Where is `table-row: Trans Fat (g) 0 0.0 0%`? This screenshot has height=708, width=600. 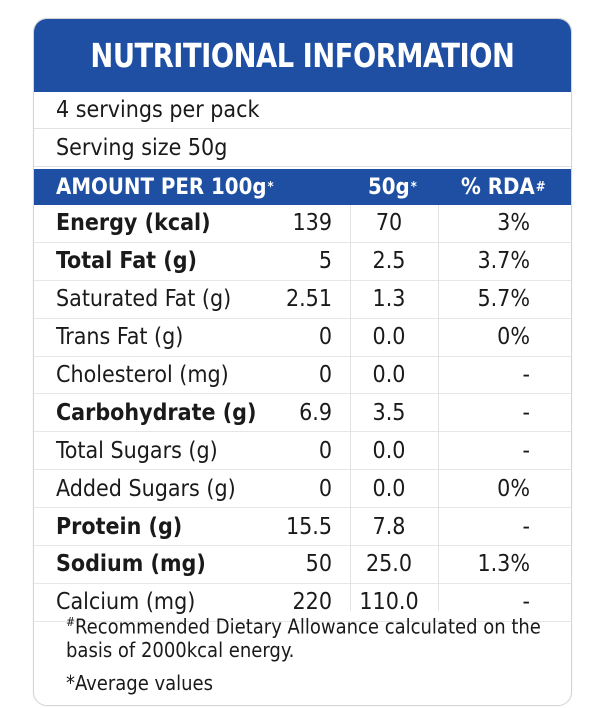
table-row: Trans Fat (g) 0 0.0 0% is located at coordinates (302, 338).